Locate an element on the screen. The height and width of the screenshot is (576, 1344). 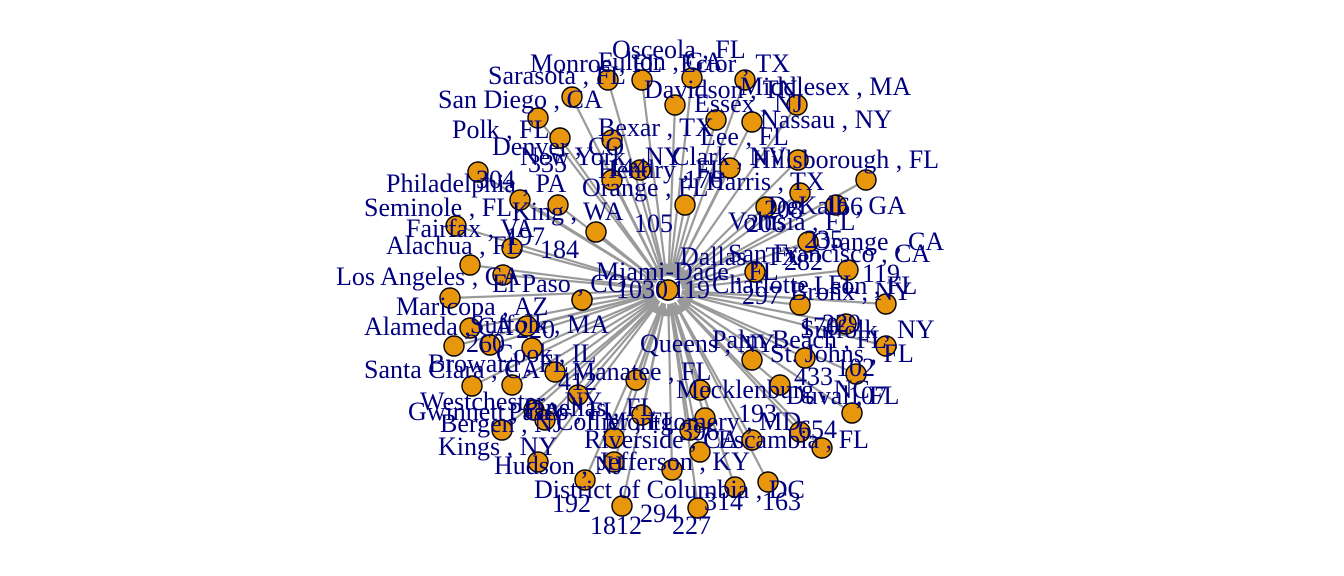
node-count-label: 163 is located at coordinates (781, 501).